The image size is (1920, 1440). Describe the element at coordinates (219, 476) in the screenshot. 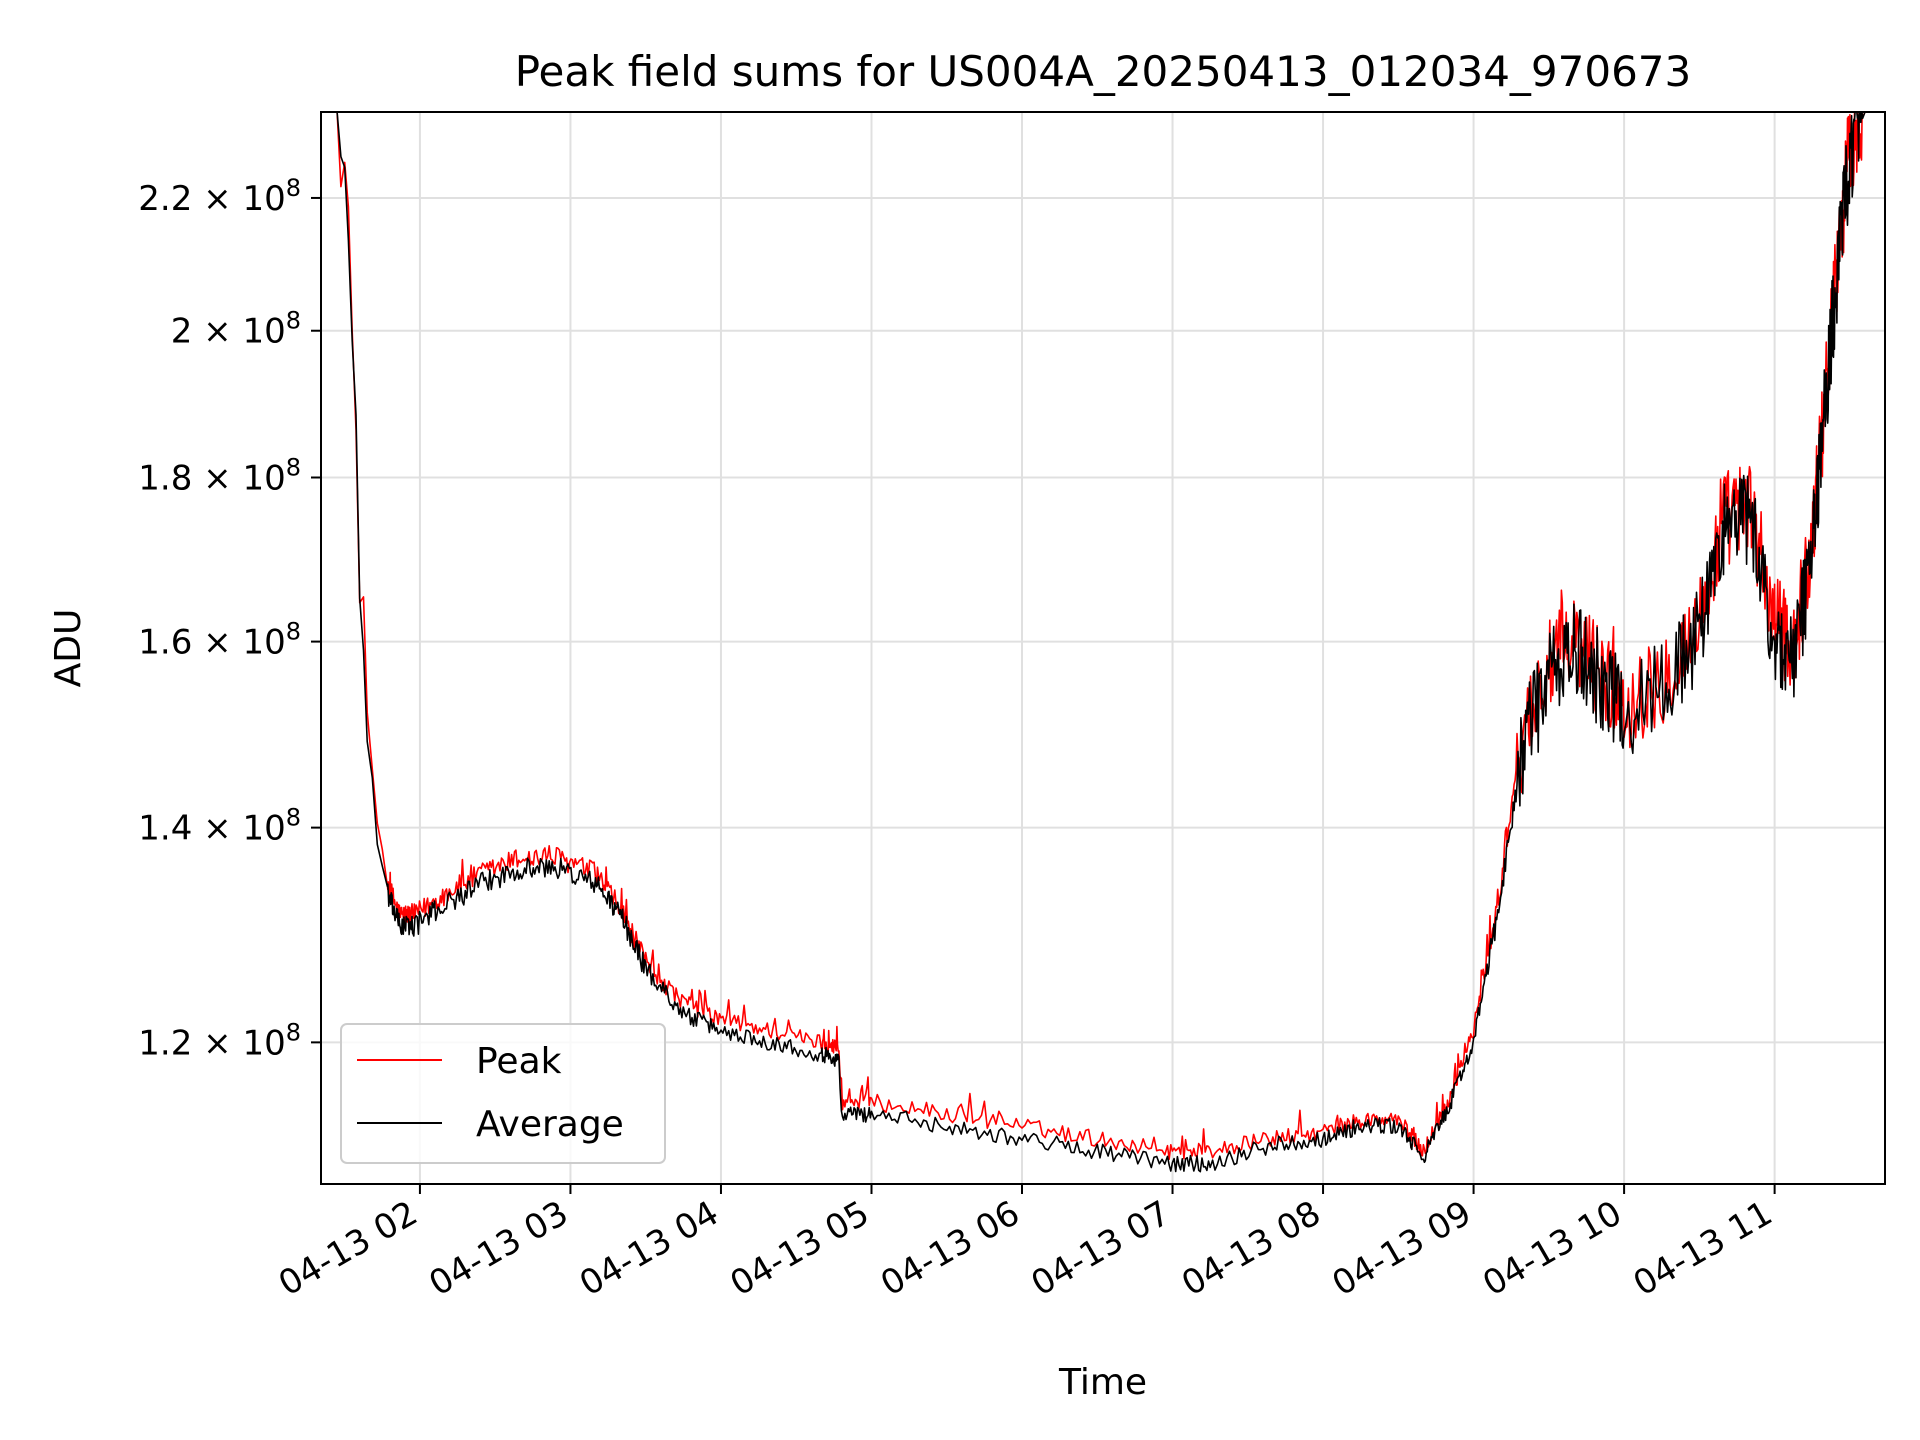

I see `y-tick-label: 1.8 × 108` at that location.